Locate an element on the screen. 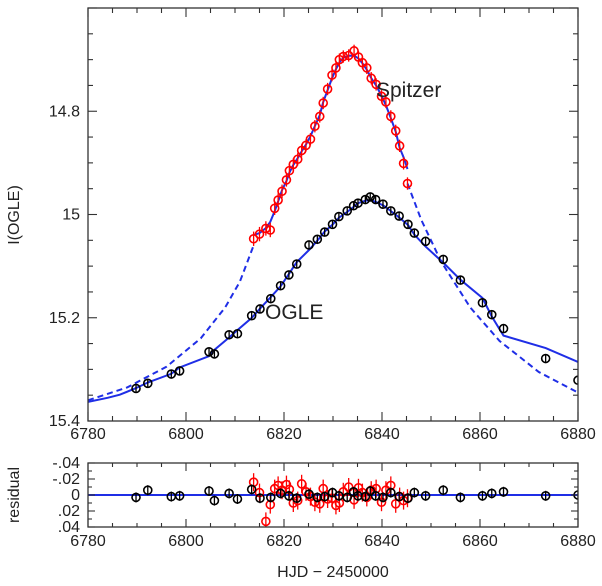  residual-y-tick-label: -.02 is located at coordinates (66, 479).